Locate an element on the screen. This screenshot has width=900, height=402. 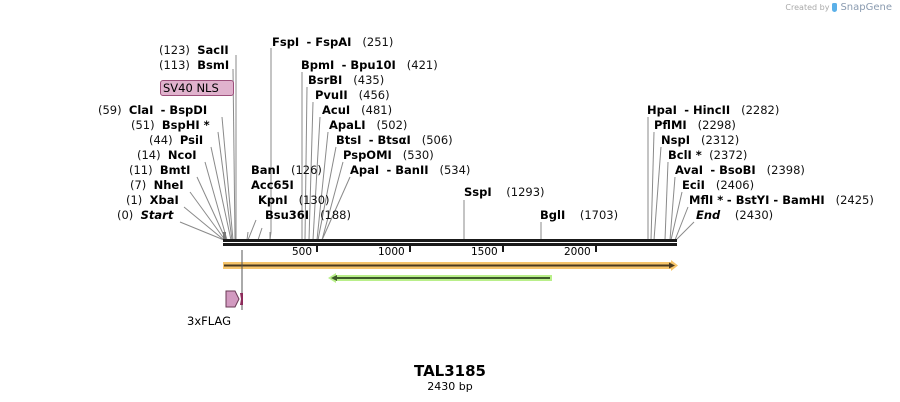
tick-1500: 1500 is located at coordinates (484, 252).